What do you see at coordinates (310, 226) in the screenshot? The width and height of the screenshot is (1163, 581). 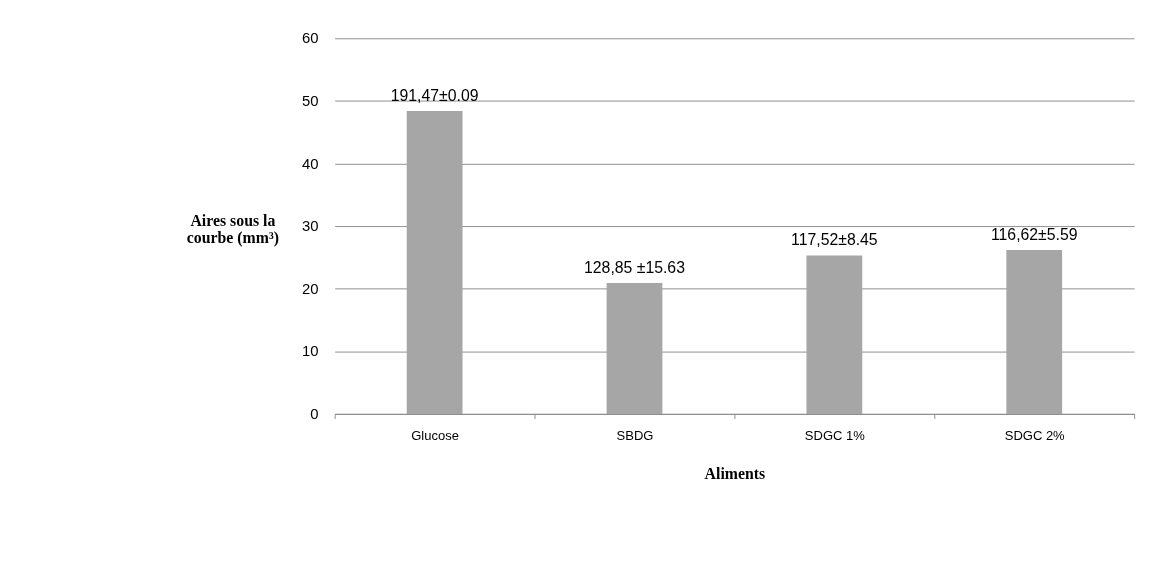 I see `y-tick-label: 30` at bounding box center [310, 226].